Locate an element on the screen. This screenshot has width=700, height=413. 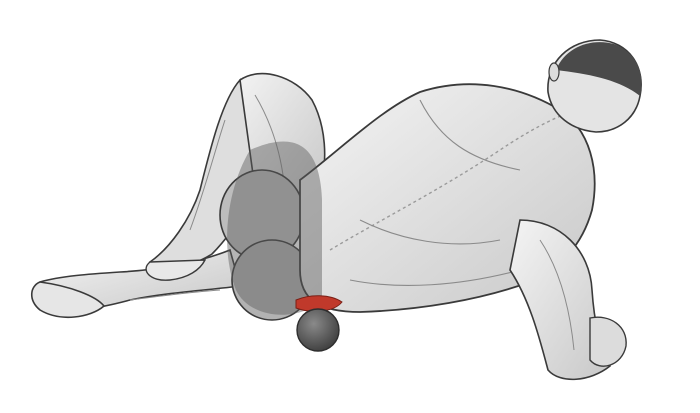
head is located at coordinates (594, 86).